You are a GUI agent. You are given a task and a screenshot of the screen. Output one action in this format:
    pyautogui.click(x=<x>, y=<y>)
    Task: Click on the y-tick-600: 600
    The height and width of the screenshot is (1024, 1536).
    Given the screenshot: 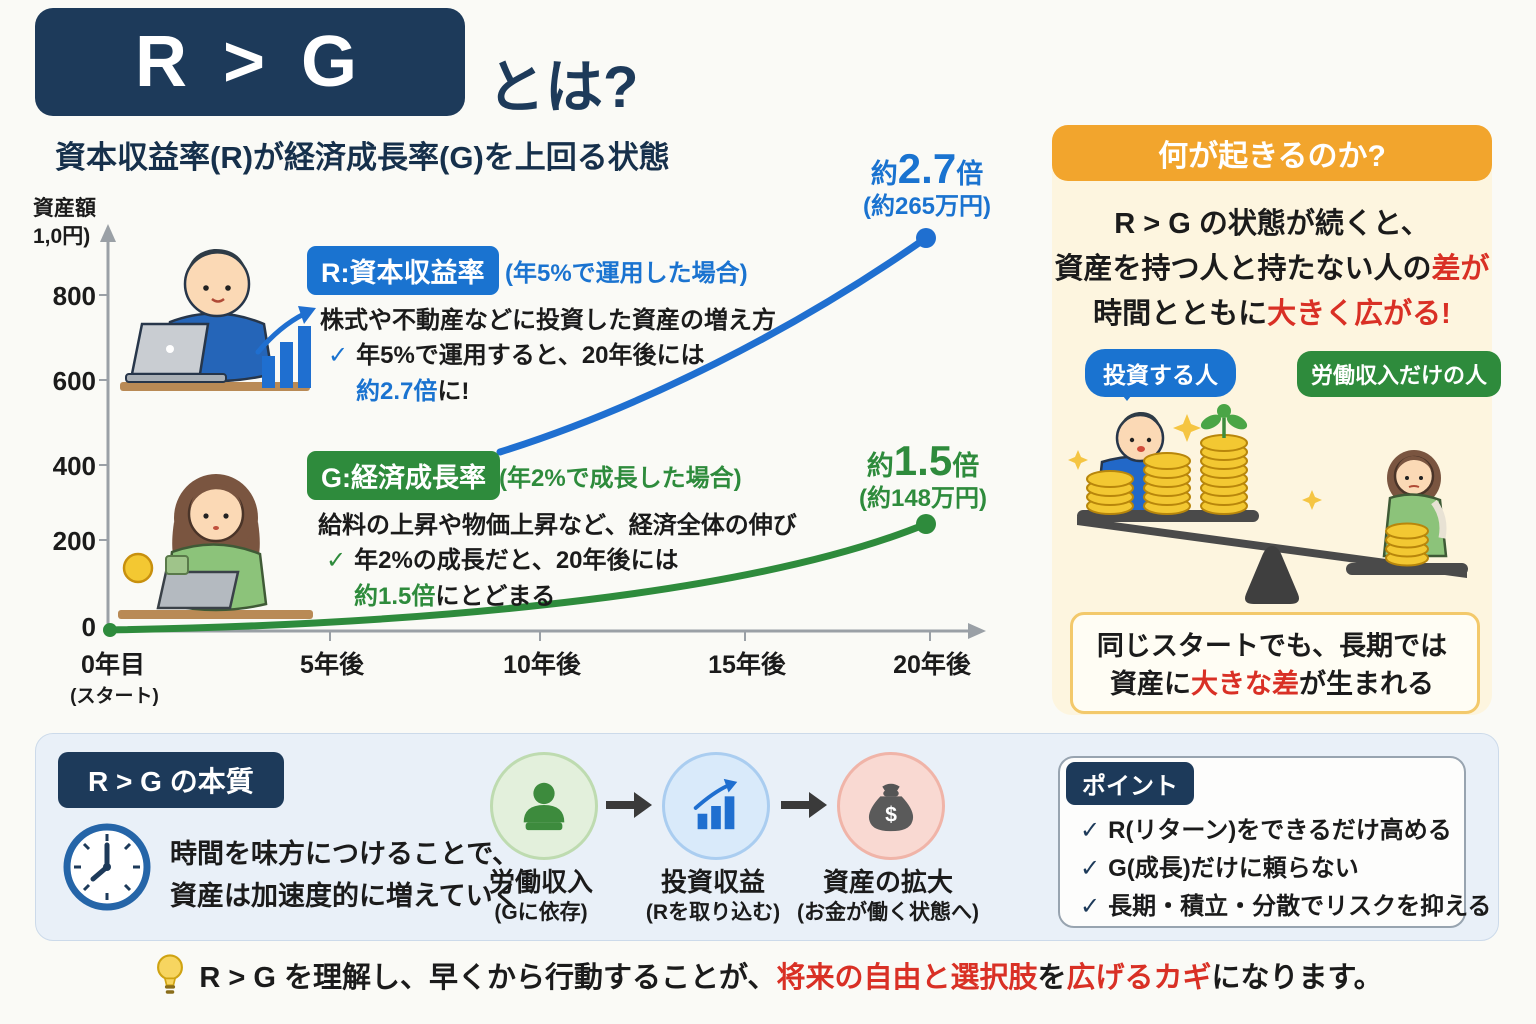 What is the action you would take?
    pyautogui.click(x=74, y=381)
    